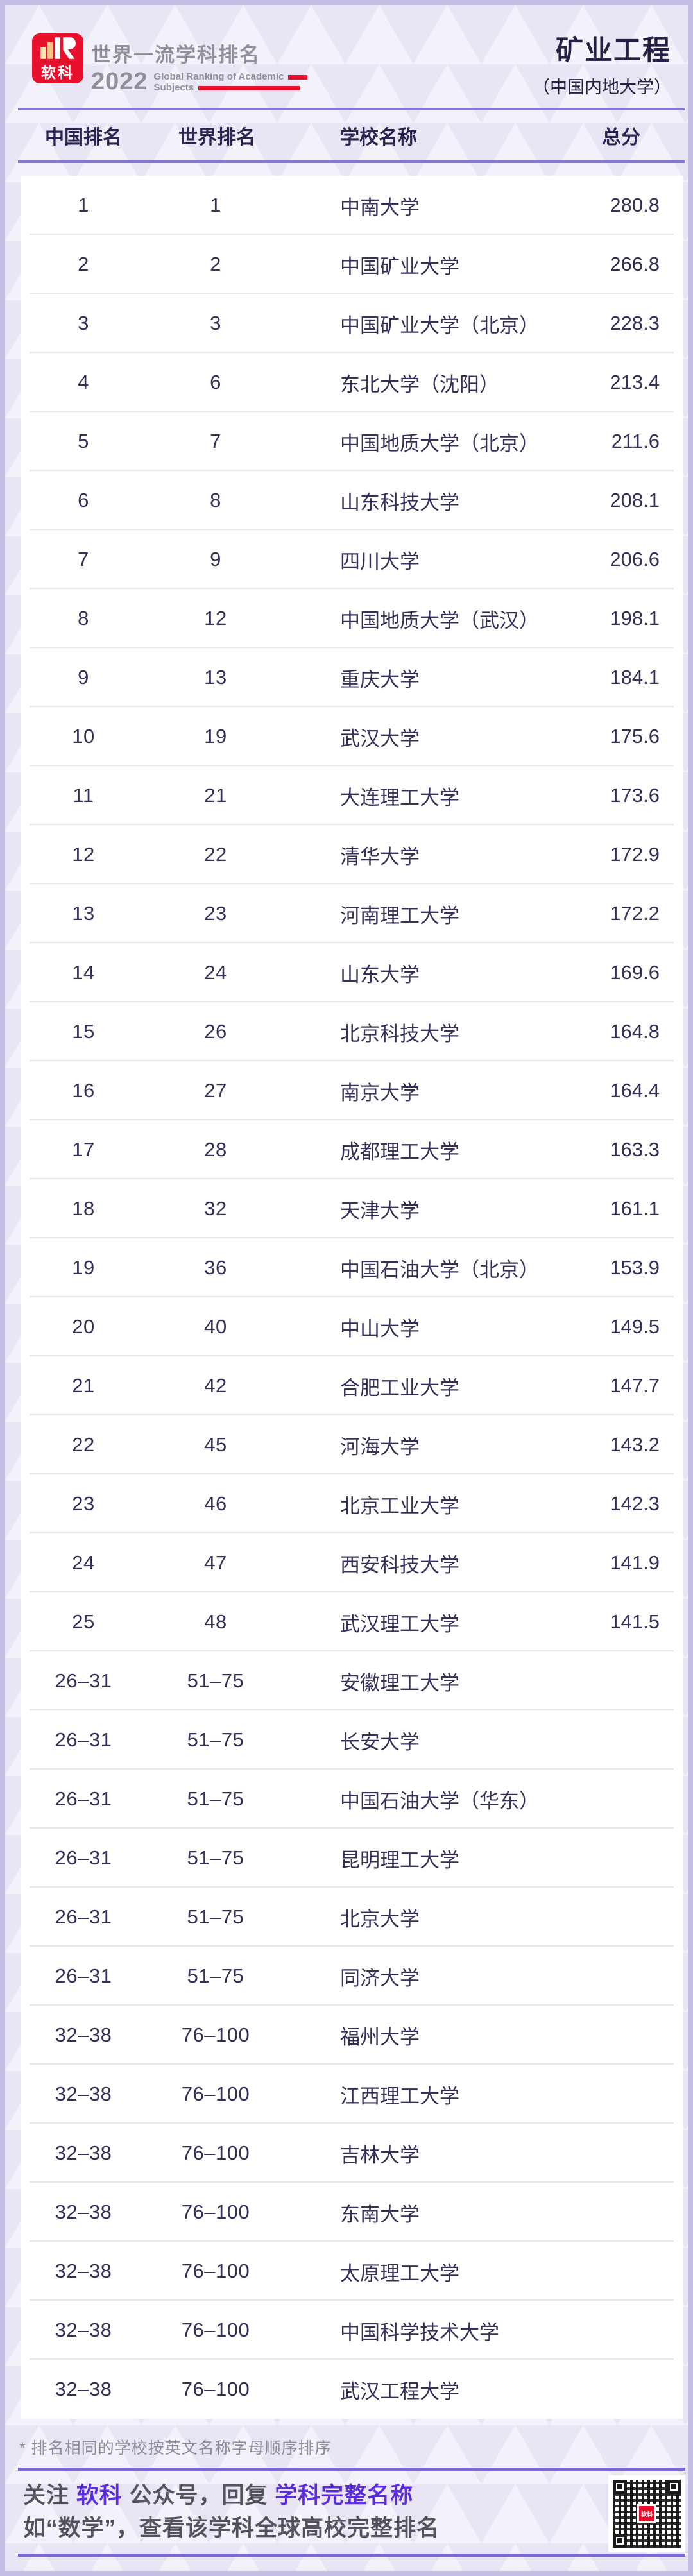  I want to click on world-rank-cell: 23, so click(216, 914).